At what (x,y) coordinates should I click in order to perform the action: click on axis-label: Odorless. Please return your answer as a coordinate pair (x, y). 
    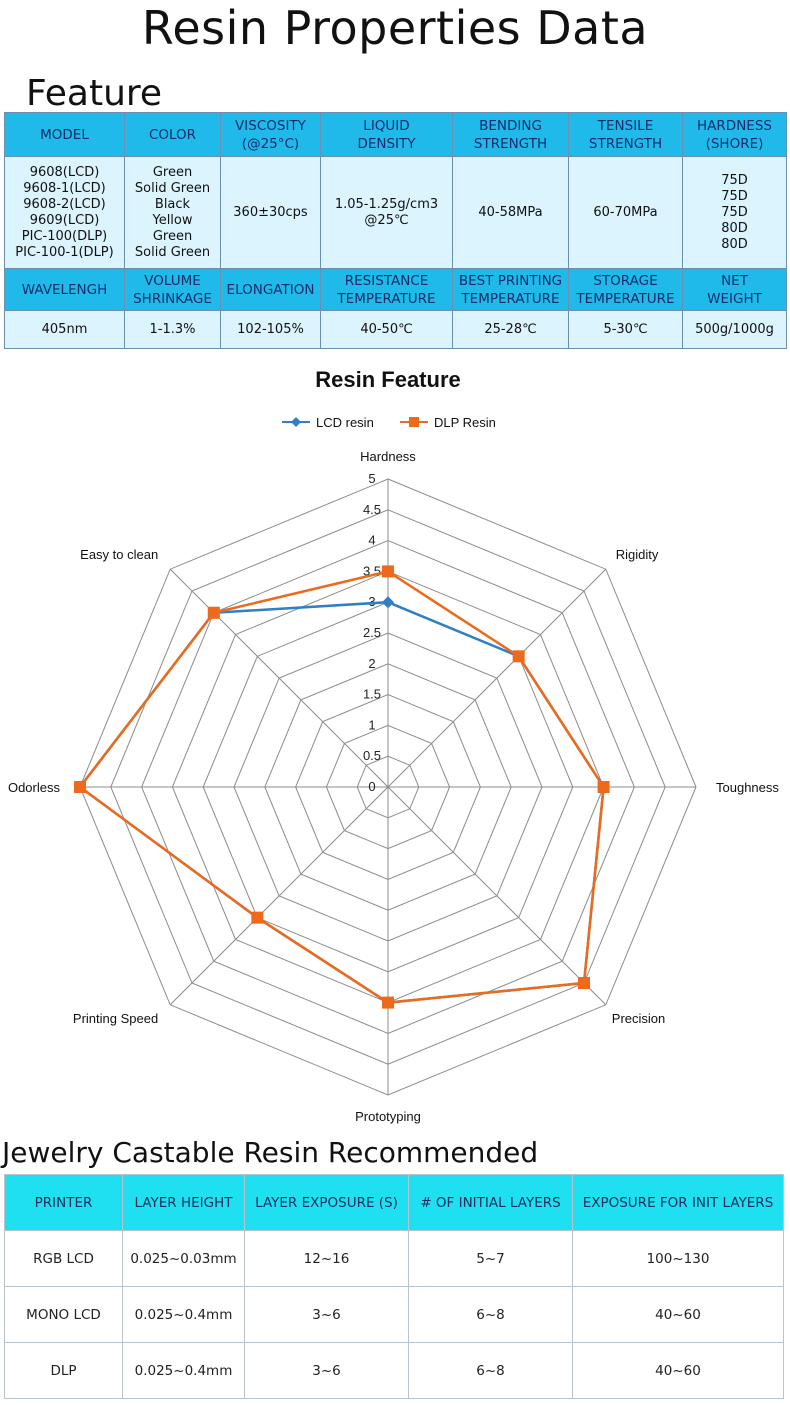
    Looking at the image, I should click on (34, 787).